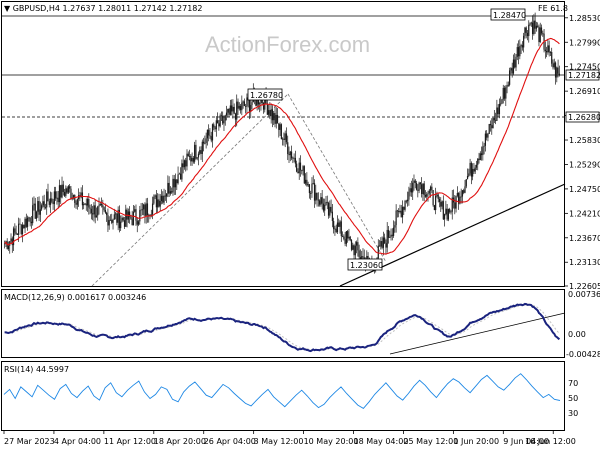  I want to click on rsi-tick-50: 50, so click(573, 398).